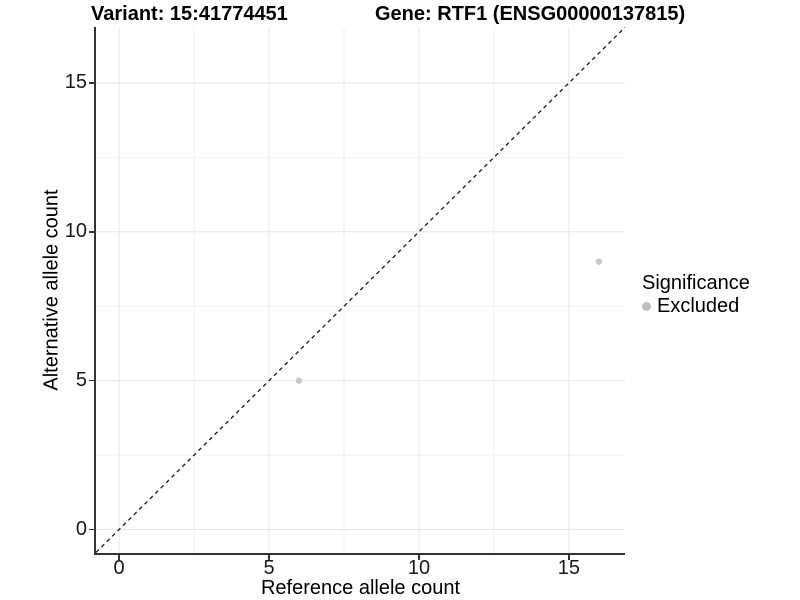  I want to click on x-tick-label: 15, so click(569, 568).